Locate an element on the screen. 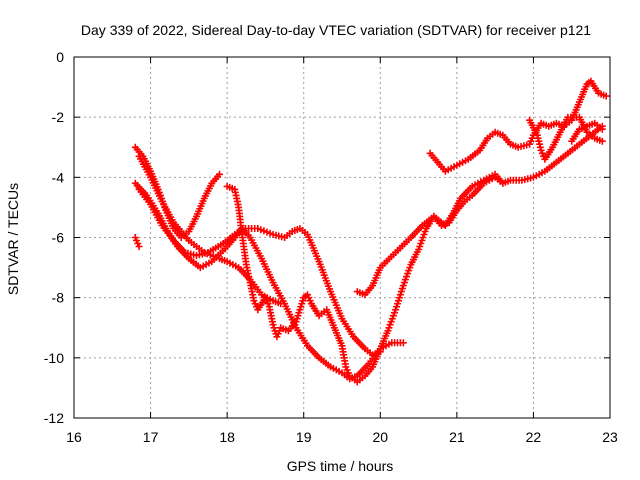  series-track-i is located at coordinates (566, 138).